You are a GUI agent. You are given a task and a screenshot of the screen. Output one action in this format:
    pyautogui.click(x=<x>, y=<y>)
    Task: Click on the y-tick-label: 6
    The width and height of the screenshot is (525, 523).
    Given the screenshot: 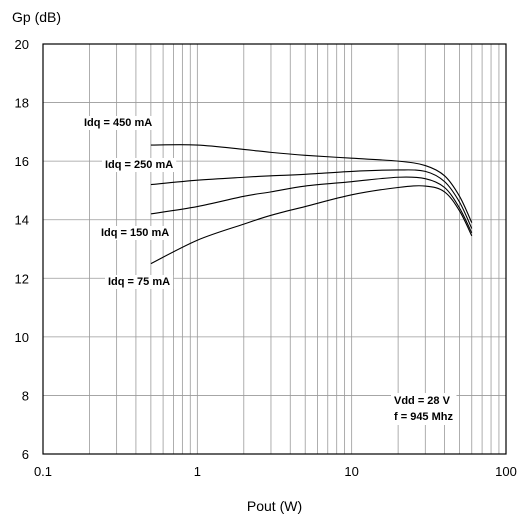 What is the action you would take?
    pyautogui.click(x=25, y=454)
    